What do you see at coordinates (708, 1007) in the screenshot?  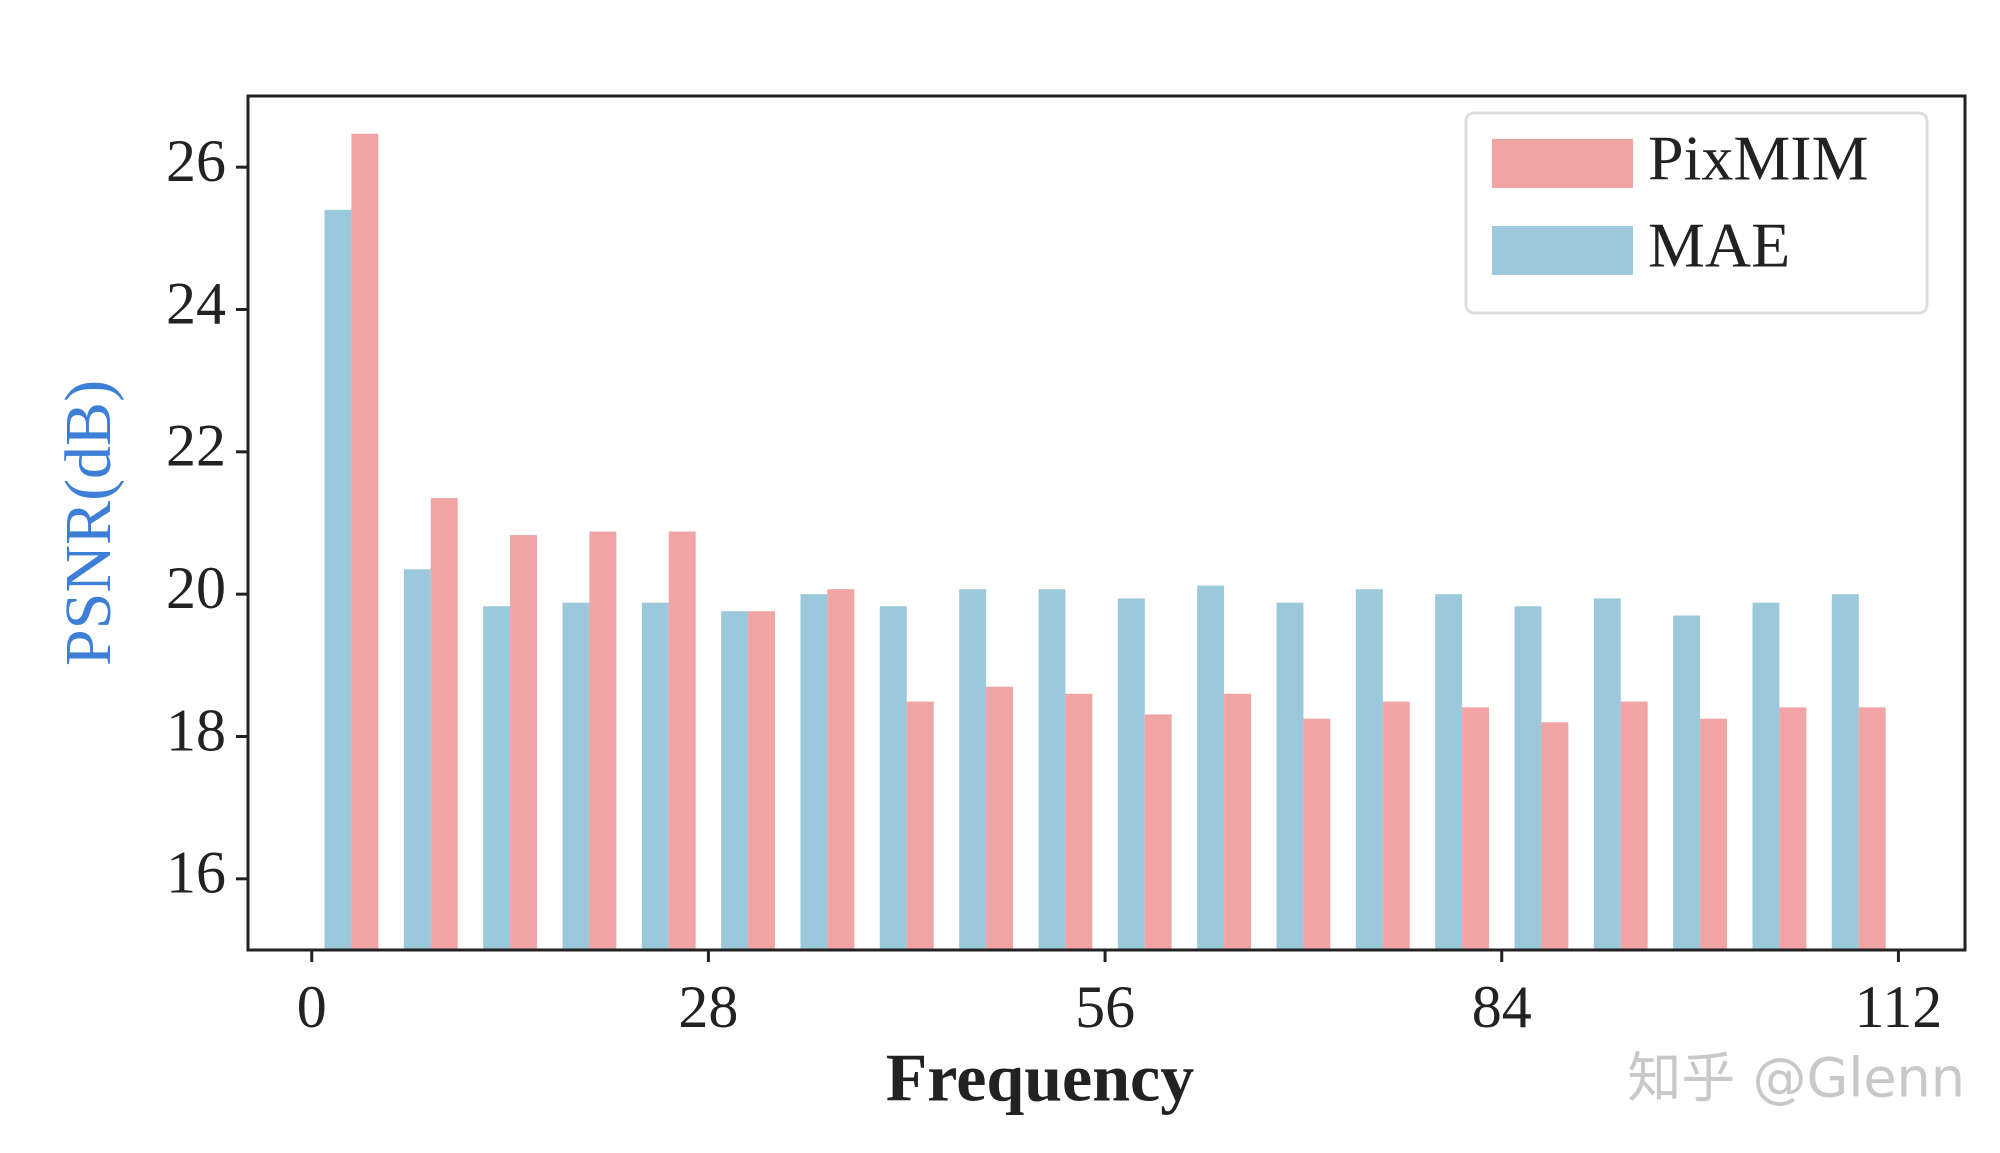 I see `x-tick-label: 28` at bounding box center [708, 1007].